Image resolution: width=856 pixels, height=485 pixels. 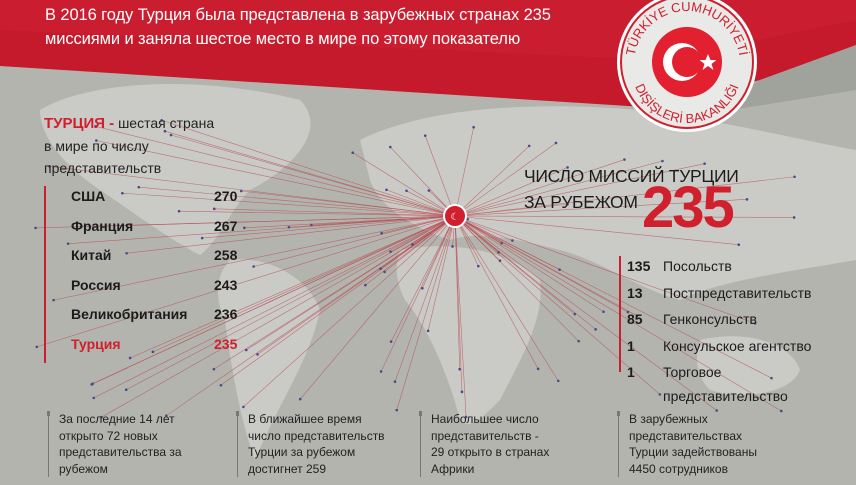 I want to click on ranking-row-turkey: Турция 235, so click(x=154, y=343).